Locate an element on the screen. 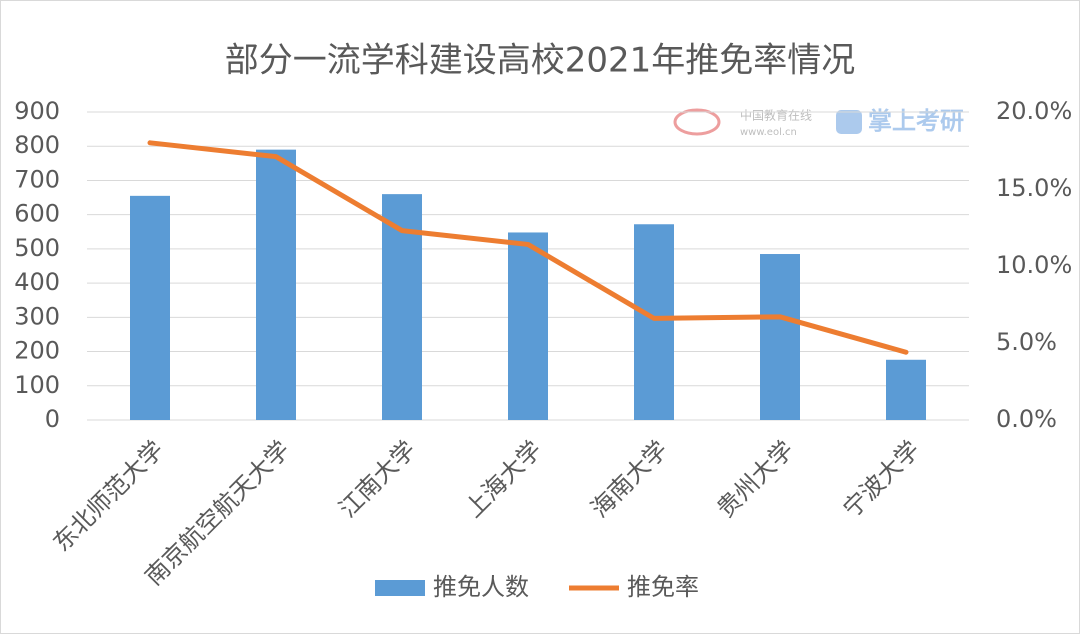 The width and height of the screenshot is (1080, 634). legend-label: 推免率 is located at coordinates (663, 587).